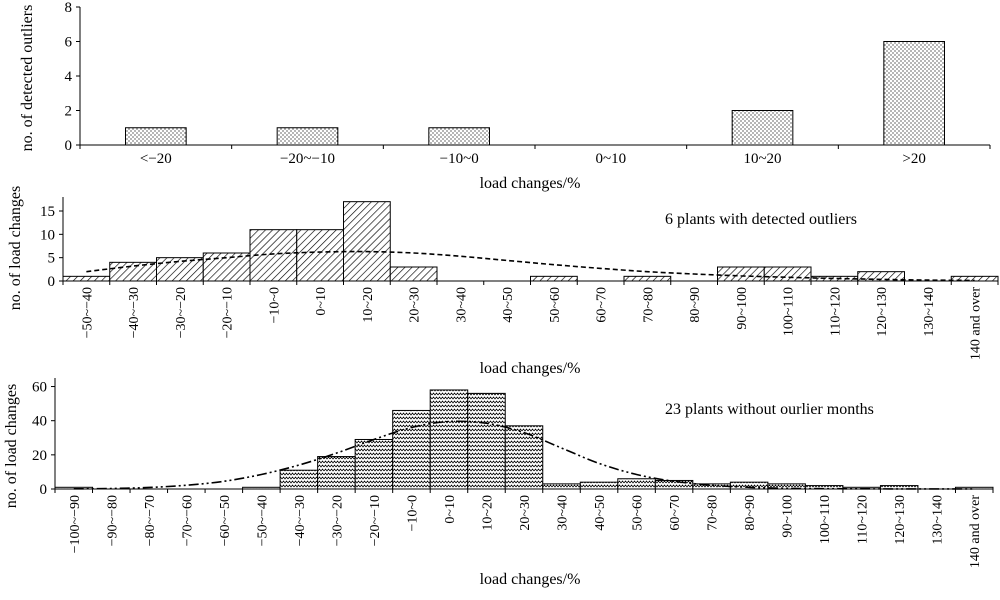  I want to click on p1-category-label: 0~10, so click(611, 159).